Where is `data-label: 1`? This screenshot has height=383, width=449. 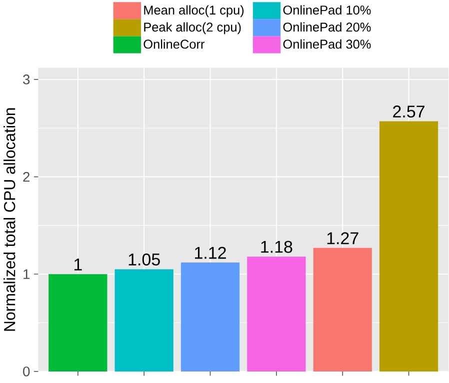
data-label: 1 is located at coordinates (78, 264).